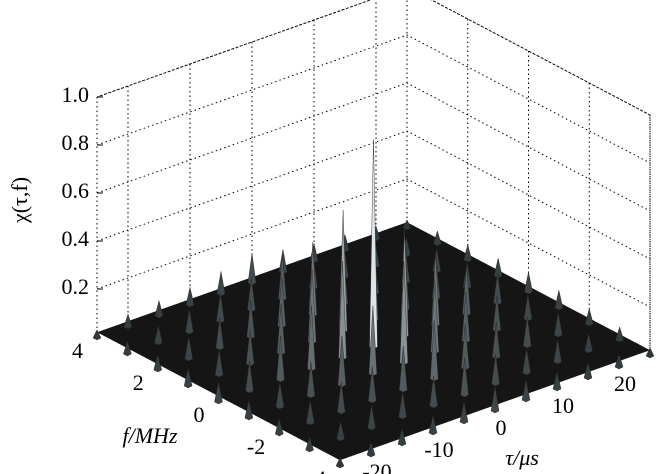  What do you see at coordinates (76, 190) in the screenshot?
I see `z-tick-label: 0.6` at bounding box center [76, 190].